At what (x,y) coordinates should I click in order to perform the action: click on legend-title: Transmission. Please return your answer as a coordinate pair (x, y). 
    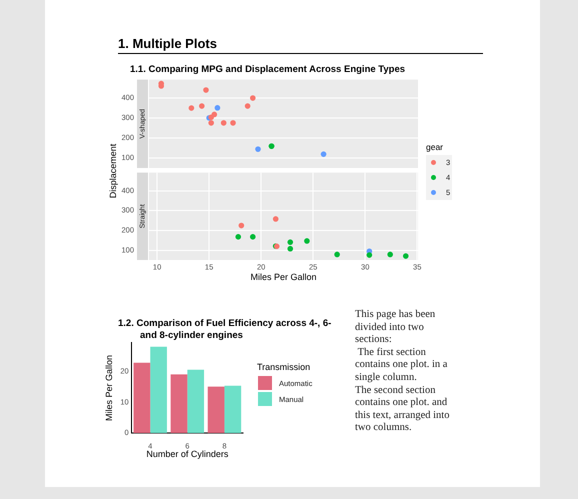
    Looking at the image, I should click on (284, 367).